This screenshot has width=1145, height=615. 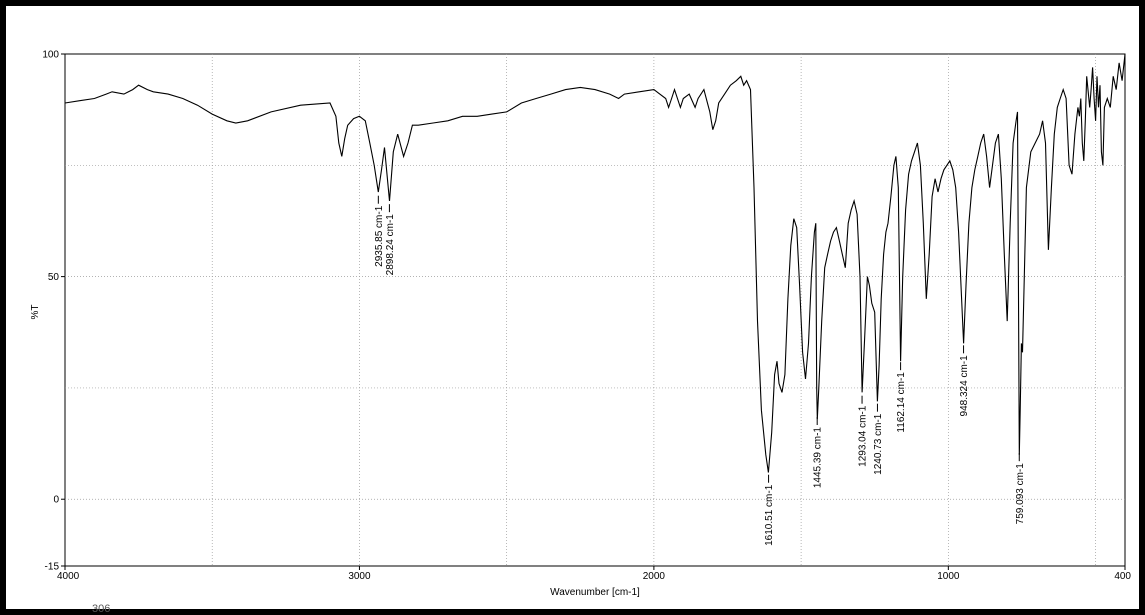 I want to click on peak-label: 2898.24 cm-1, so click(x=390, y=245).